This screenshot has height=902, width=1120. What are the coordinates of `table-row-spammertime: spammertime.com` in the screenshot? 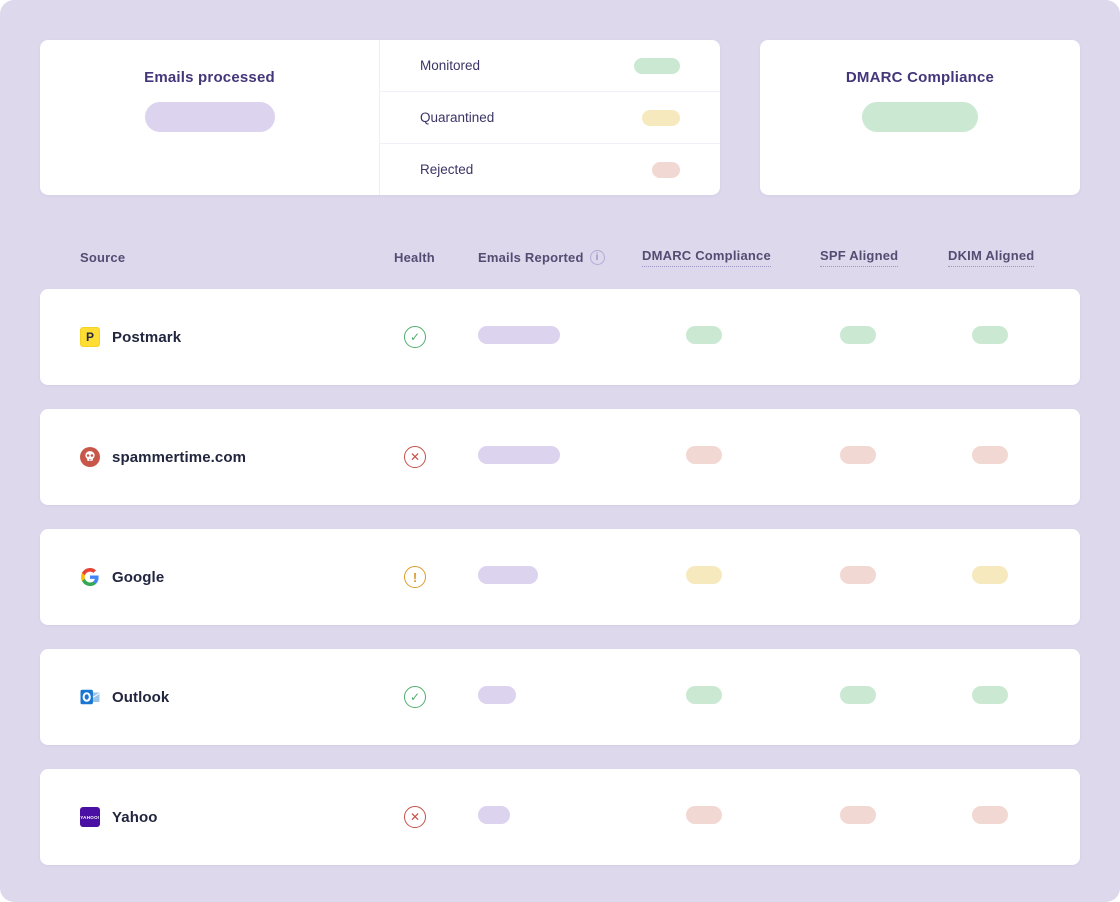 It's located at (560, 457).